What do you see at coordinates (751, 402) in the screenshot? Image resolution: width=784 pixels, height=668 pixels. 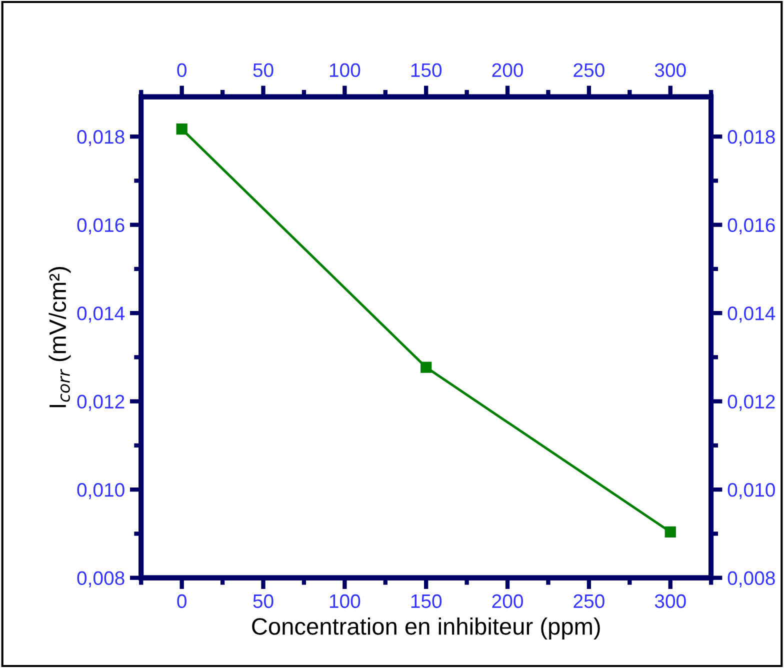 I see `y2-tick-label: 0,012` at bounding box center [751, 402].